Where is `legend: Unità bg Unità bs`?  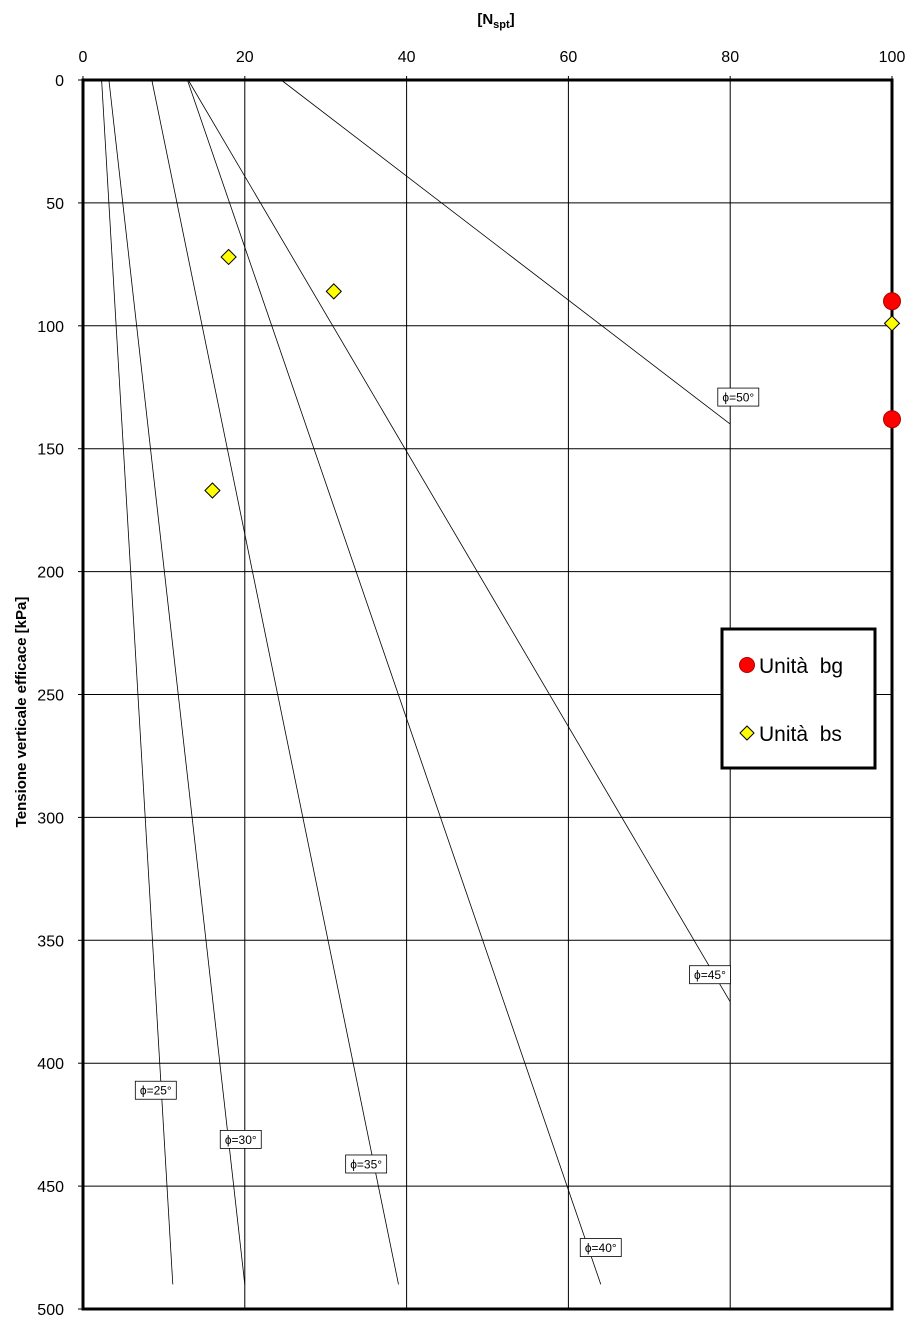
legend: Unità bg Unità bs is located at coordinates (798, 698).